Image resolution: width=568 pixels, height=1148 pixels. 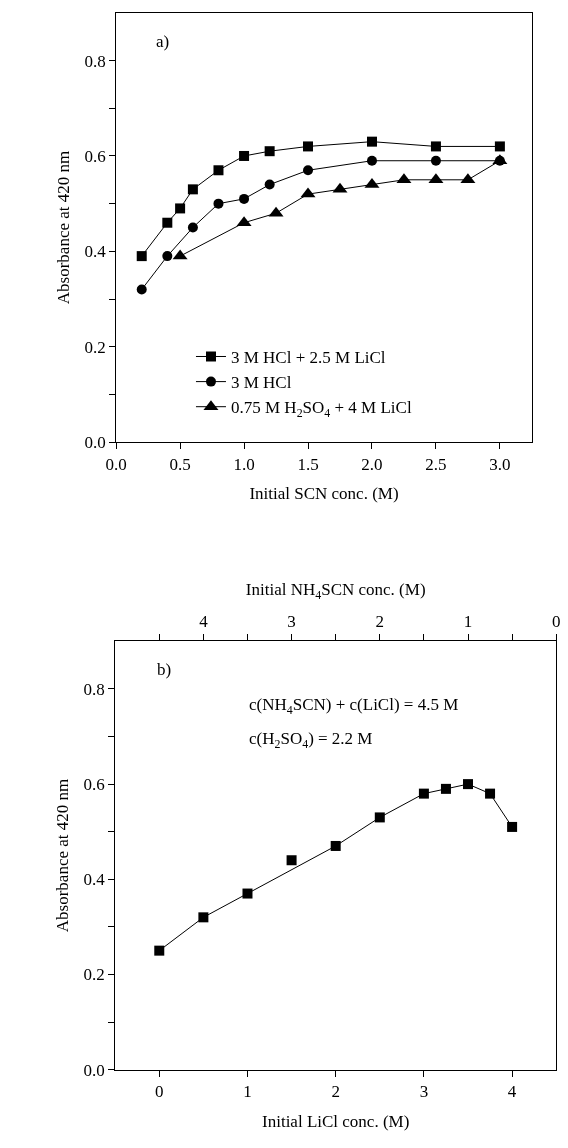 I want to click on x-tick-label: 1, so click(x=247, y=1092).